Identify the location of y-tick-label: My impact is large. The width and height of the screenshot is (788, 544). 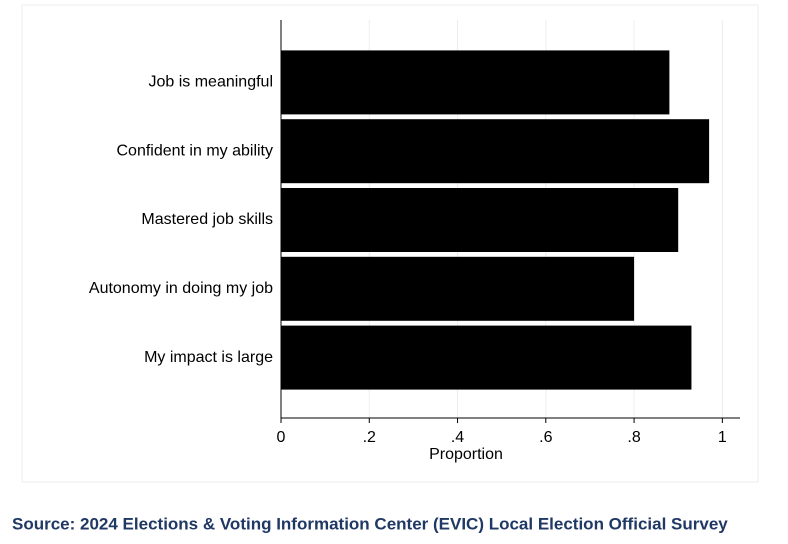
(208, 357).